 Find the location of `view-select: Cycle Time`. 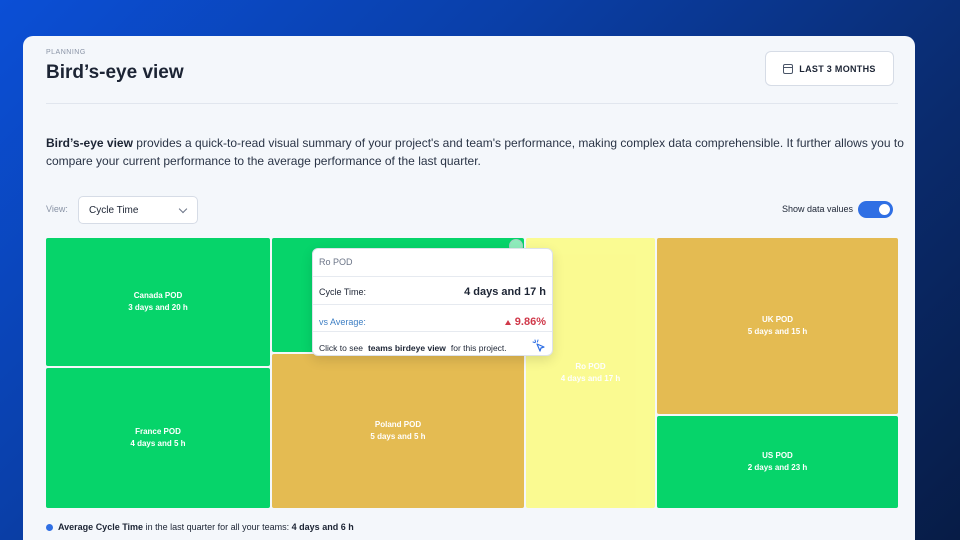

view-select: Cycle Time is located at coordinates (138, 210).